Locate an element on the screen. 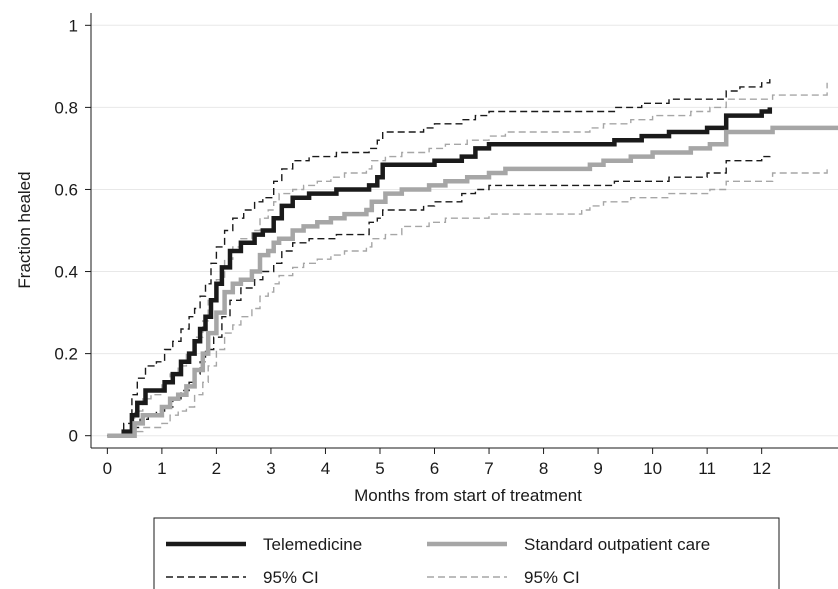  y-axis-title: Fraction healed is located at coordinates (24, 229).